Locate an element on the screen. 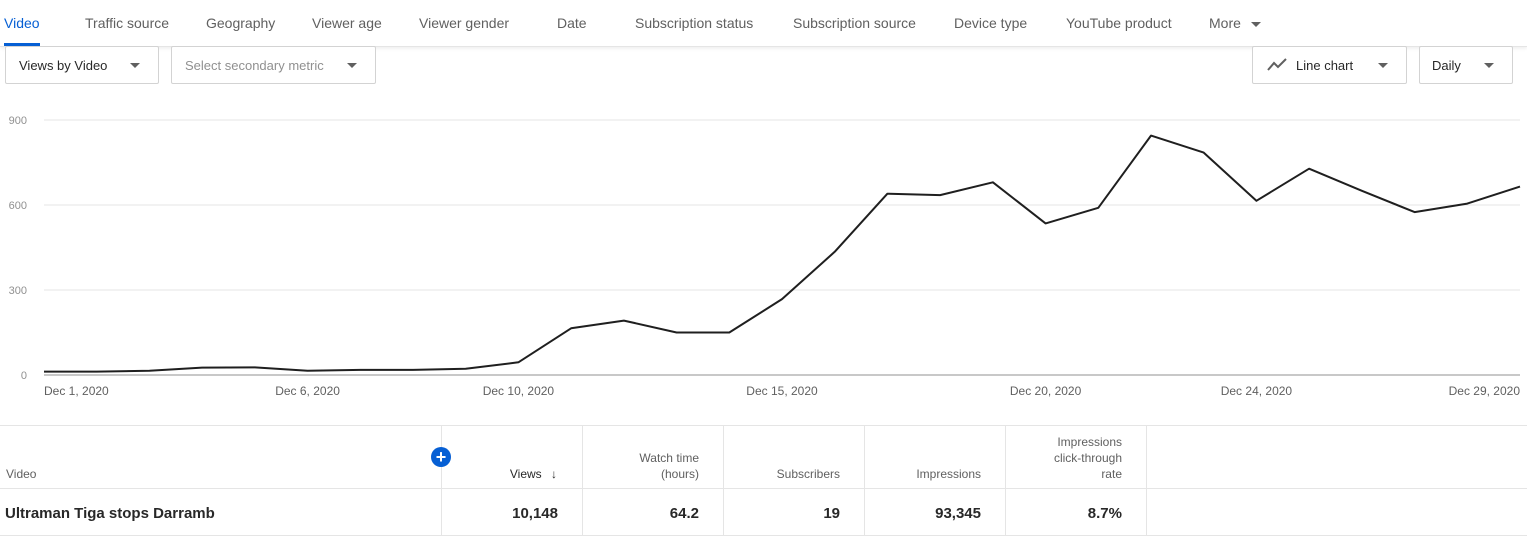  row-impressions: 93,345 is located at coordinates (958, 513).